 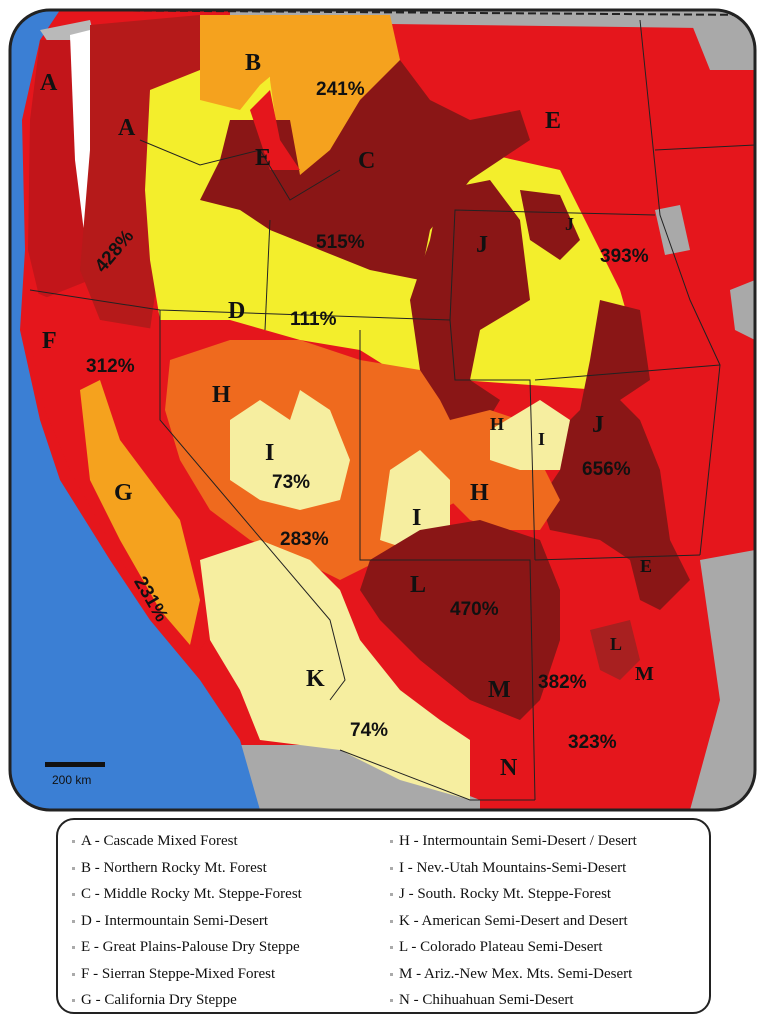 I want to click on percent-n: 323%, so click(x=592, y=742).